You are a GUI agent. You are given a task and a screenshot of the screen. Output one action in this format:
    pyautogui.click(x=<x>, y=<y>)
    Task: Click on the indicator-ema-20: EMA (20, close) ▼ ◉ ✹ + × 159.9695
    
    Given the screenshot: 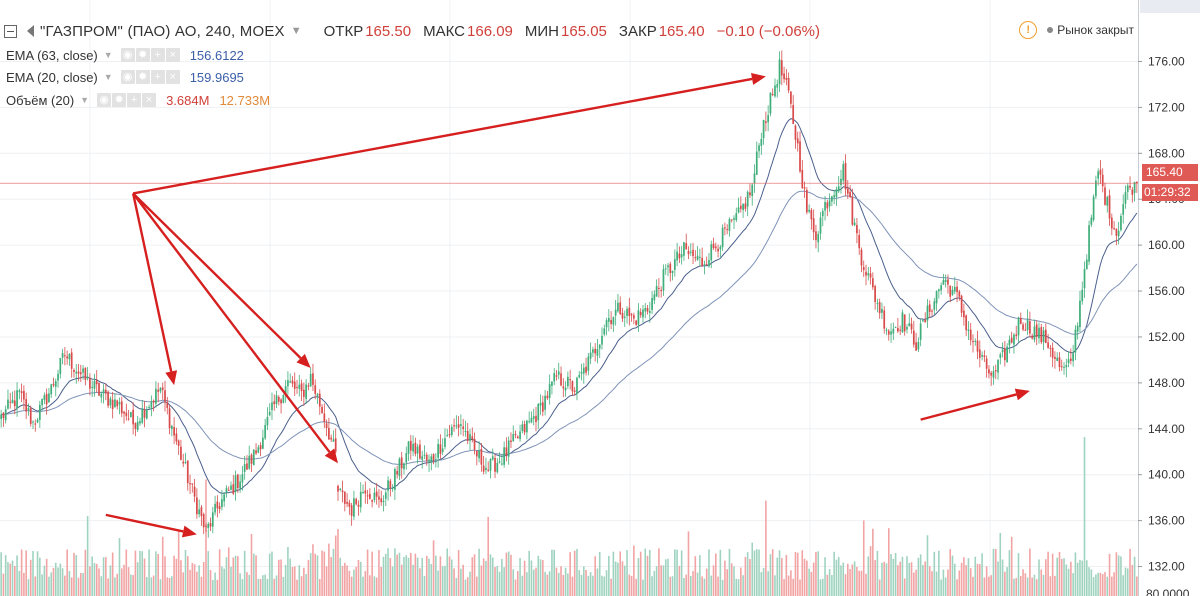 What is the action you would take?
    pyautogui.click(x=125, y=77)
    